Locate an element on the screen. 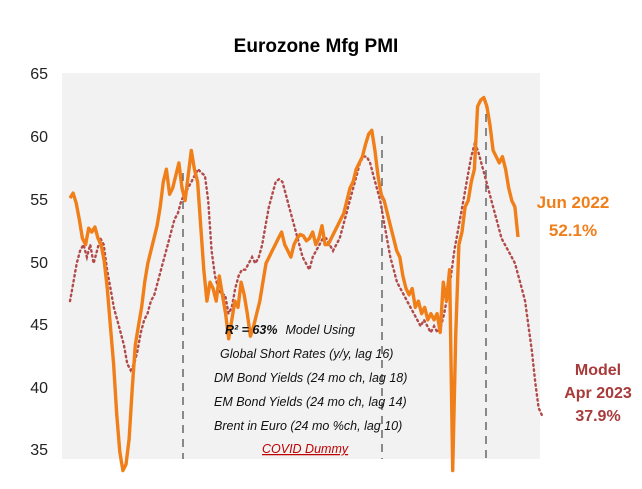 Image resolution: width=642 pixels, height=489 pixels. annotation-line: Brent in Euro (24 mo %ch, lag 10) is located at coordinates (308, 426).